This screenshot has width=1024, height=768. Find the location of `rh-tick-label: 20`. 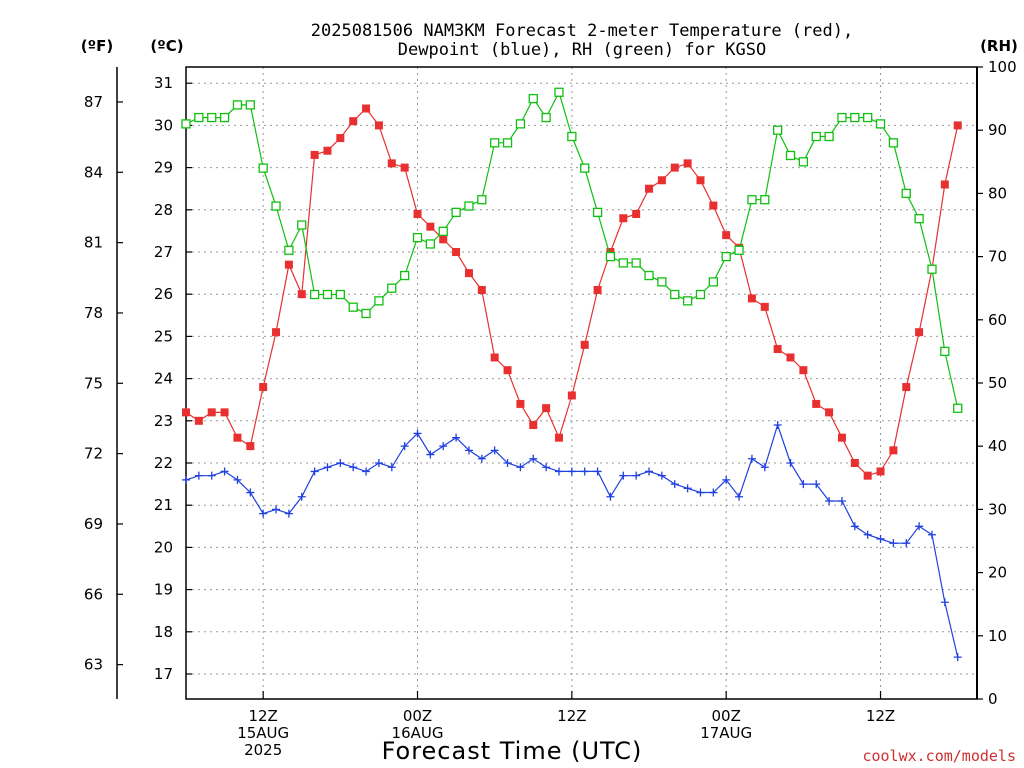

rh-tick-label: 20 is located at coordinates (997, 573).